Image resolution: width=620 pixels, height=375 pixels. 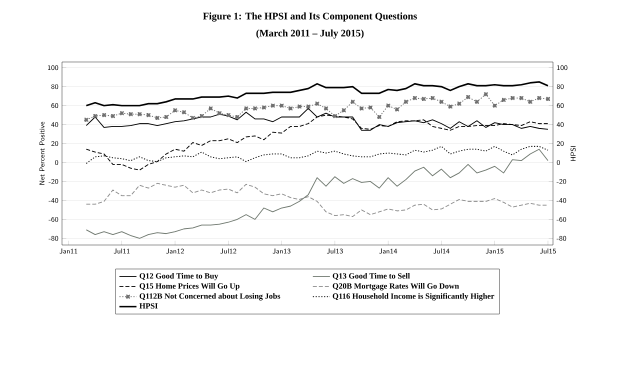 I want to click on legend-label: Q20B Mortgage Rates Will Go Down, so click(x=395, y=286).